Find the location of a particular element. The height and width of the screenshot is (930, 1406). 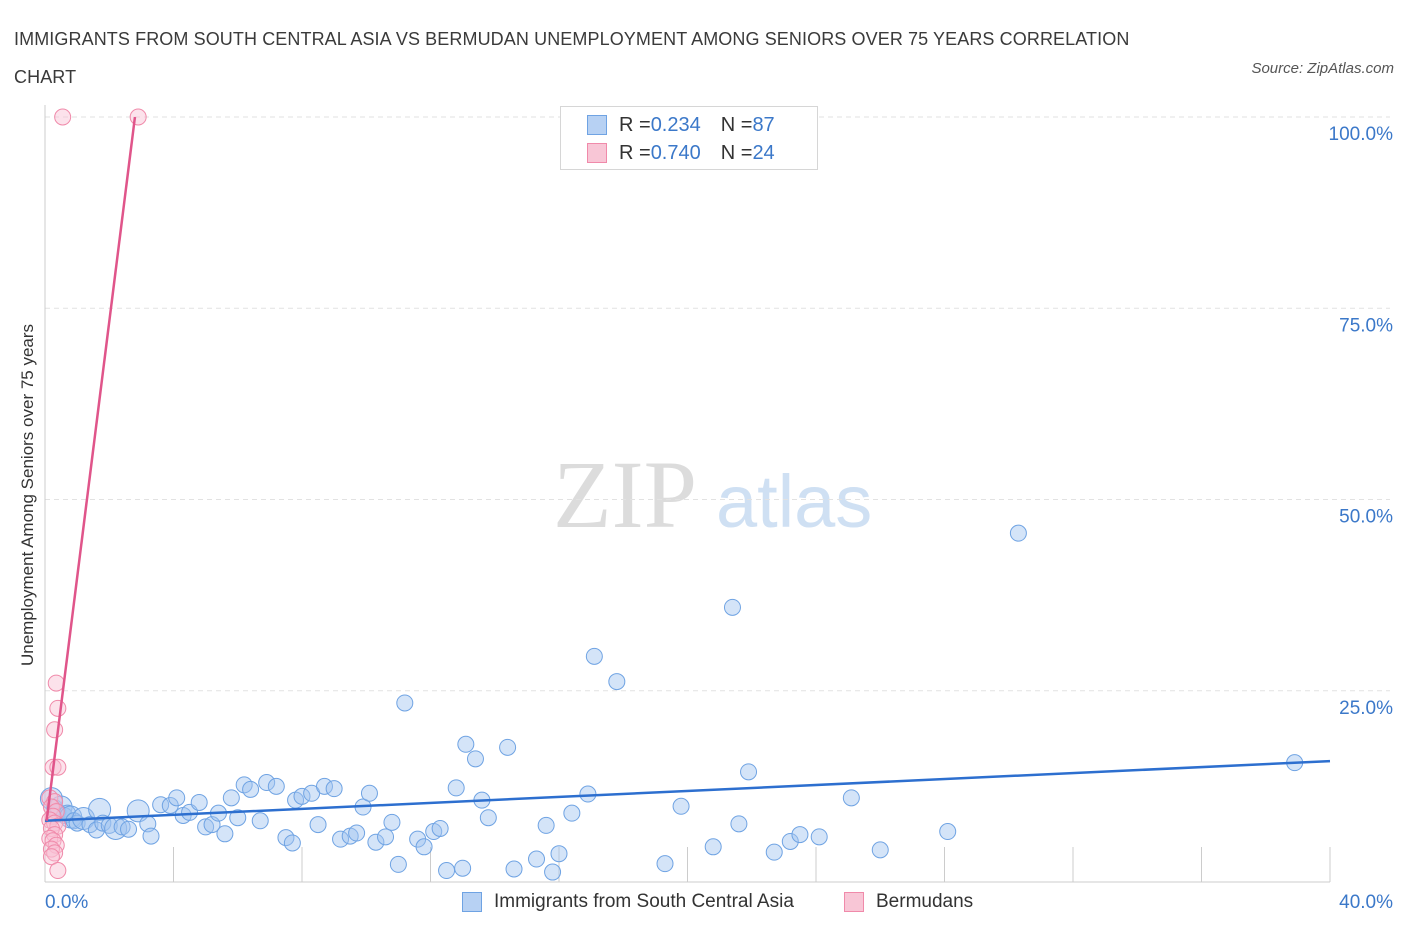

legend-row-immigrants: R = 0.234 N = 87 is located at coordinates (681, 125).